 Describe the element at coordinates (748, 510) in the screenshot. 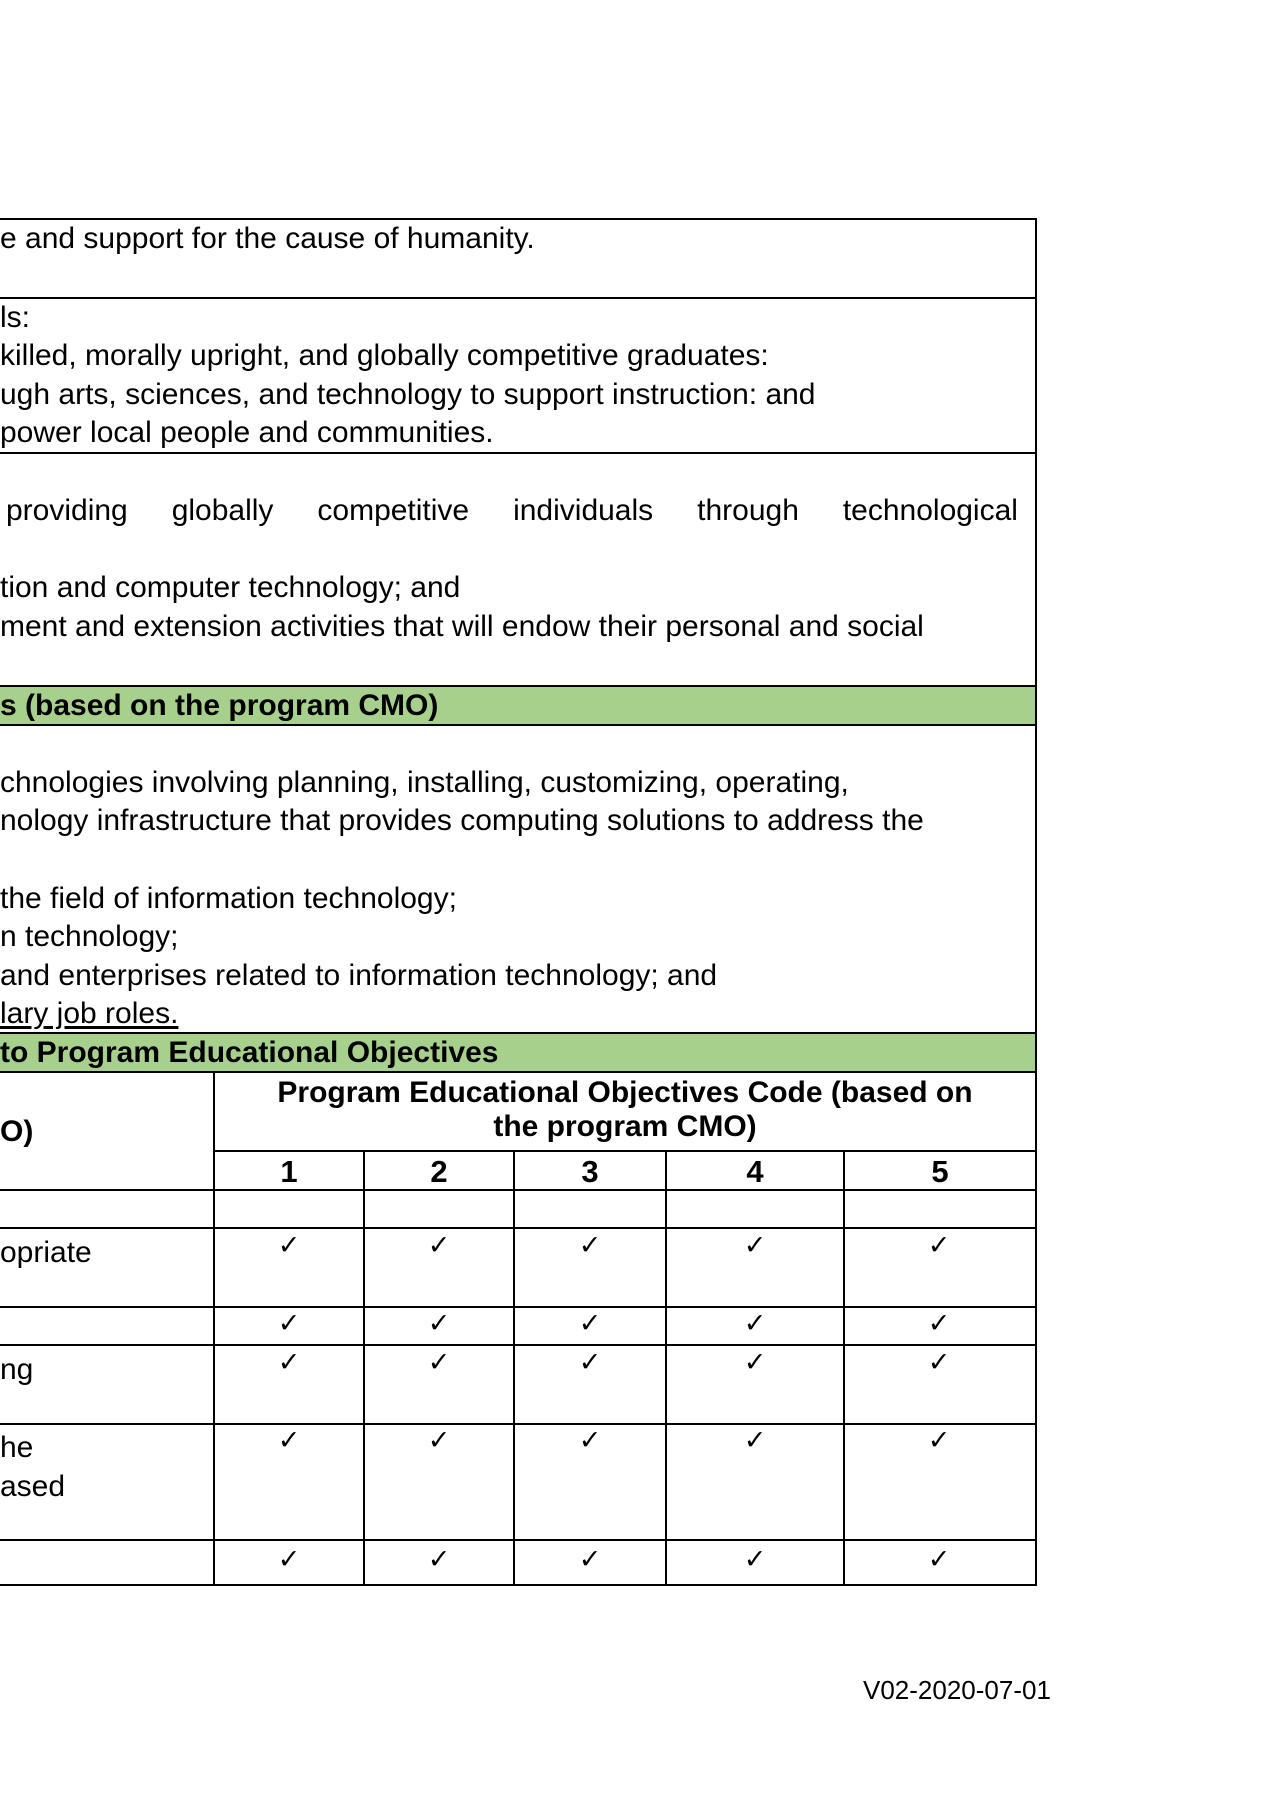

I see `objectives-word: through` at that location.